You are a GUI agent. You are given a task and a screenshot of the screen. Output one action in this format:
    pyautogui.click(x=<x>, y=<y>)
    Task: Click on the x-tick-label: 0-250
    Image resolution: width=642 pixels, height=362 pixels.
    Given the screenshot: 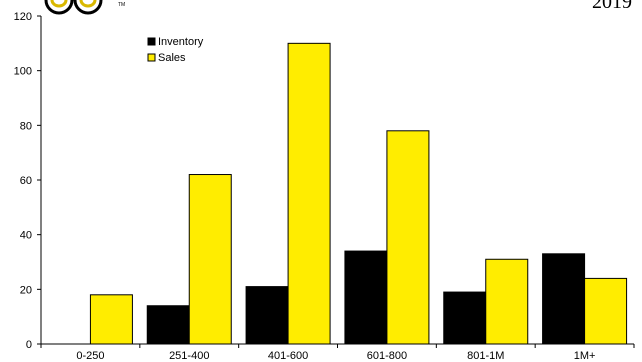 What is the action you would take?
    pyautogui.click(x=90, y=356)
    